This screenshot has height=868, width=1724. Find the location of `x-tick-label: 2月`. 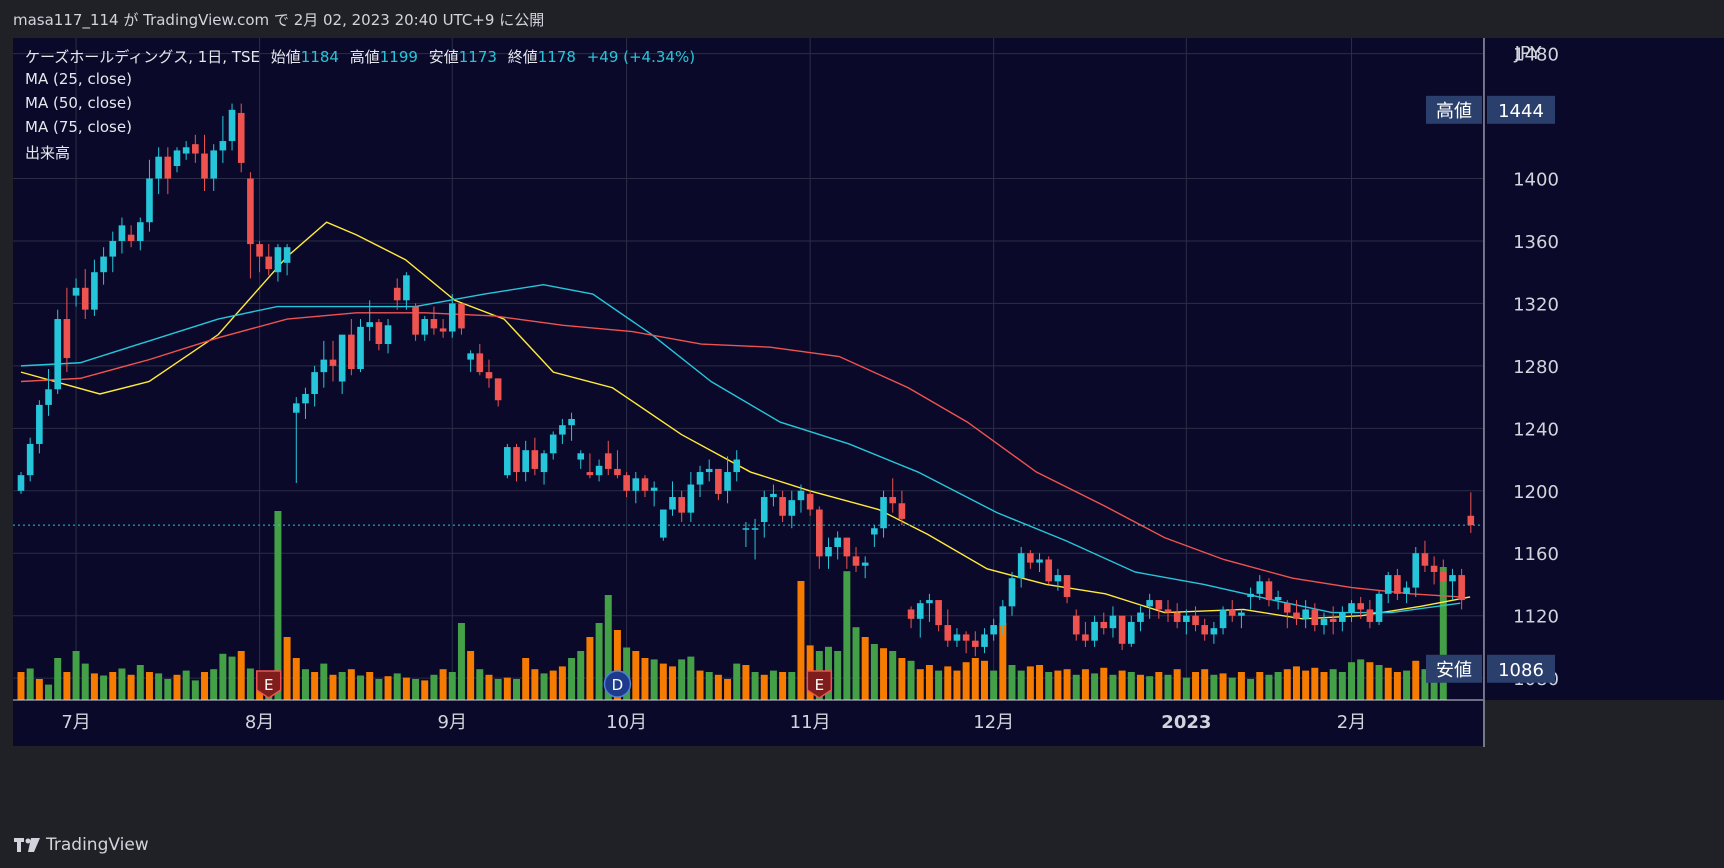

x-tick-label: 2月 is located at coordinates (1351, 722).